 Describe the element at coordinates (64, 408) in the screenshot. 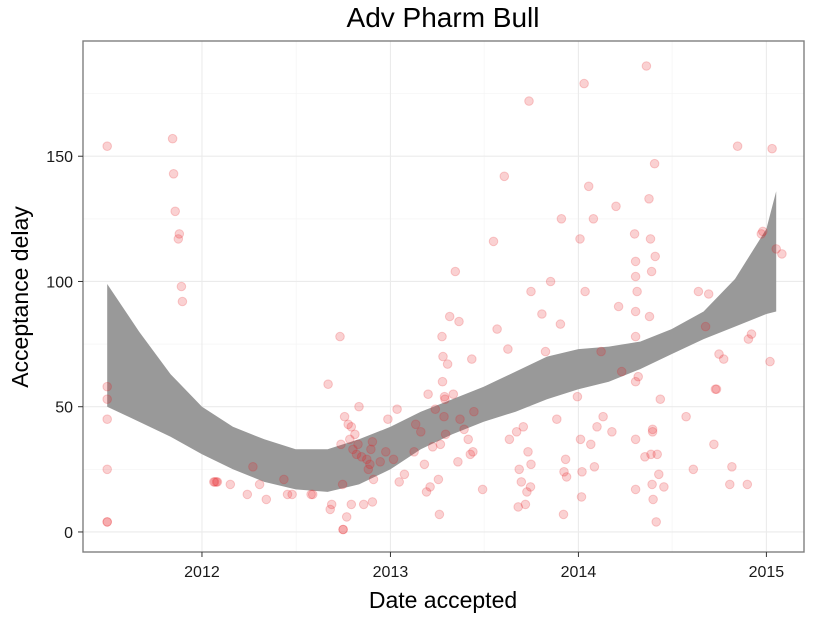

I see `y-tick-label: 50` at that location.